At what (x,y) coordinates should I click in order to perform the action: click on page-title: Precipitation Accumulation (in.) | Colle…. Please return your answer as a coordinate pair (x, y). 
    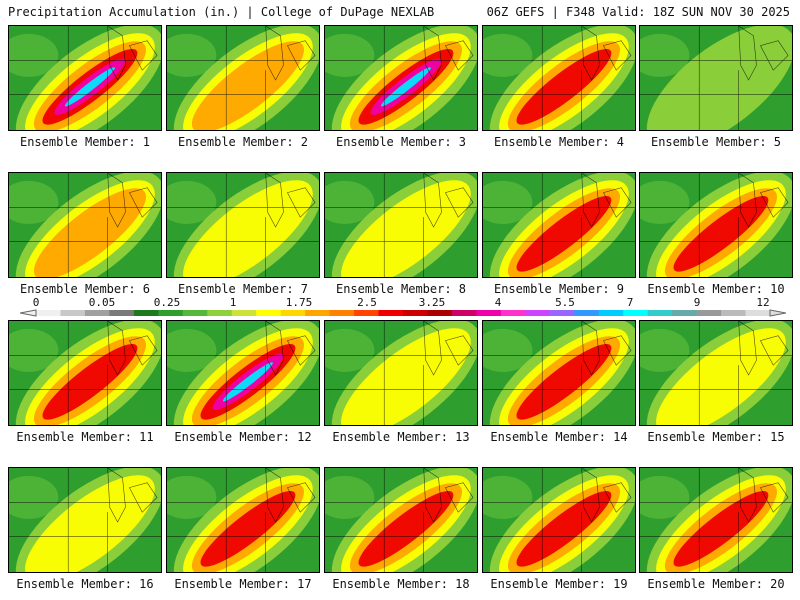
    Looking at the image, I should click on (221, 12).